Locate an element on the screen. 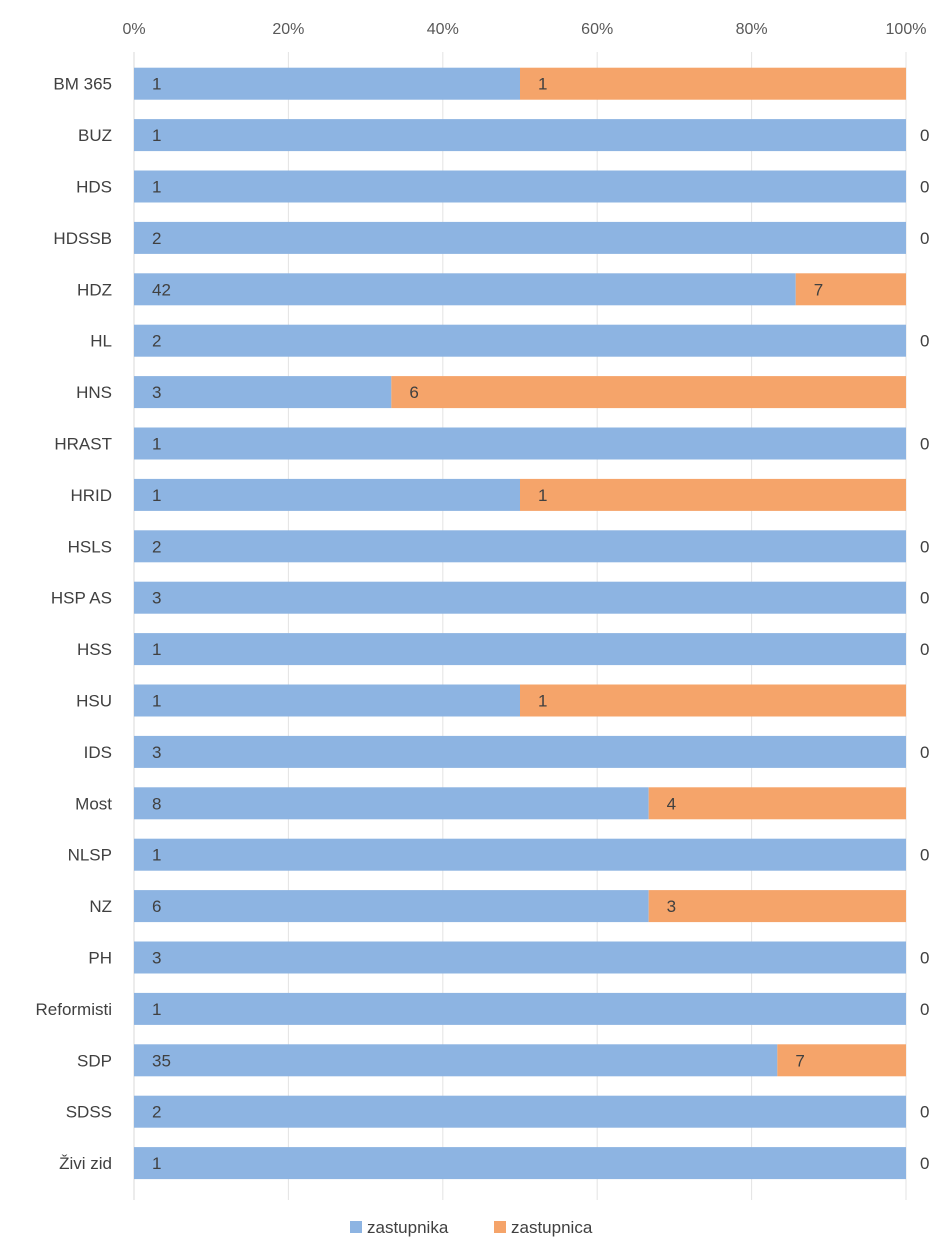  legend-swatch-zastupnika is located at coordinates (356, 1227).